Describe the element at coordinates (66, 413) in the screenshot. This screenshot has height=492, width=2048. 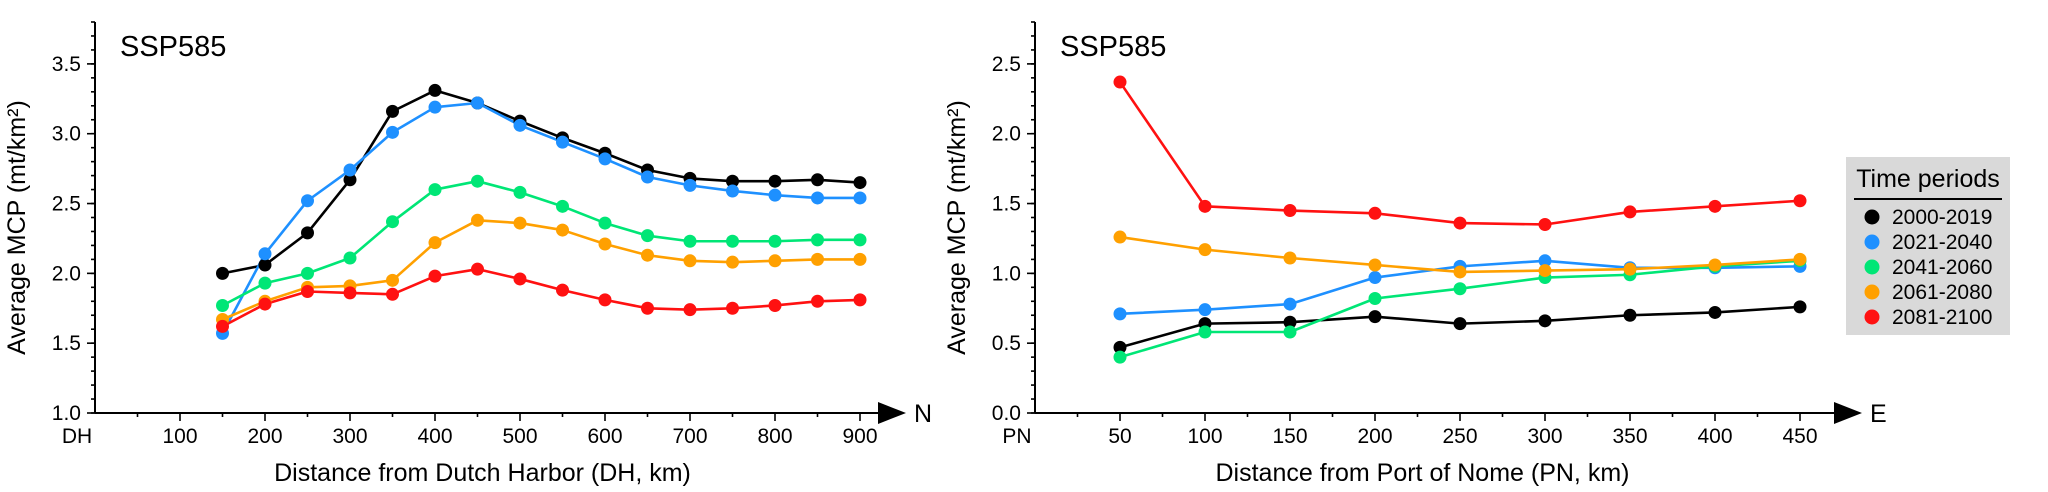
I see `y-tick-label: 1.0` at that location.